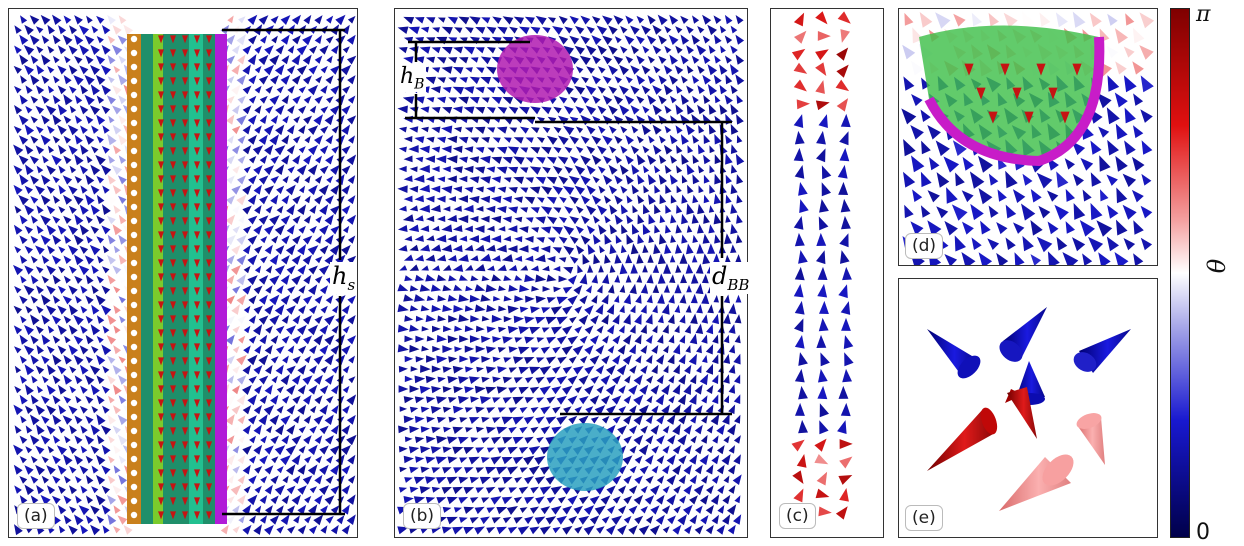 The image size is (1244, 546). Describe the element at coordinates (969, 69) in the screenshot. I see `surface-cone` at that location.